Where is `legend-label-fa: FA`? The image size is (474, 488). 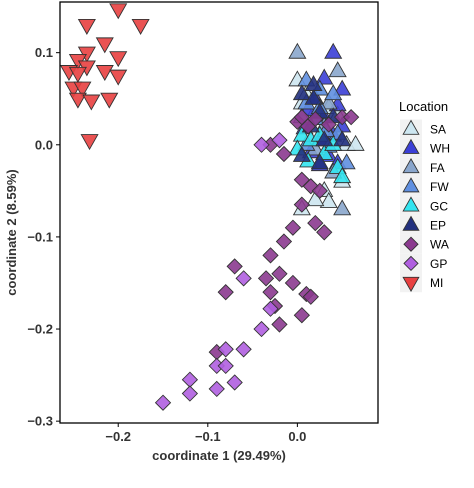 legend-label-fa: FA is located at coordinates (437, 168).